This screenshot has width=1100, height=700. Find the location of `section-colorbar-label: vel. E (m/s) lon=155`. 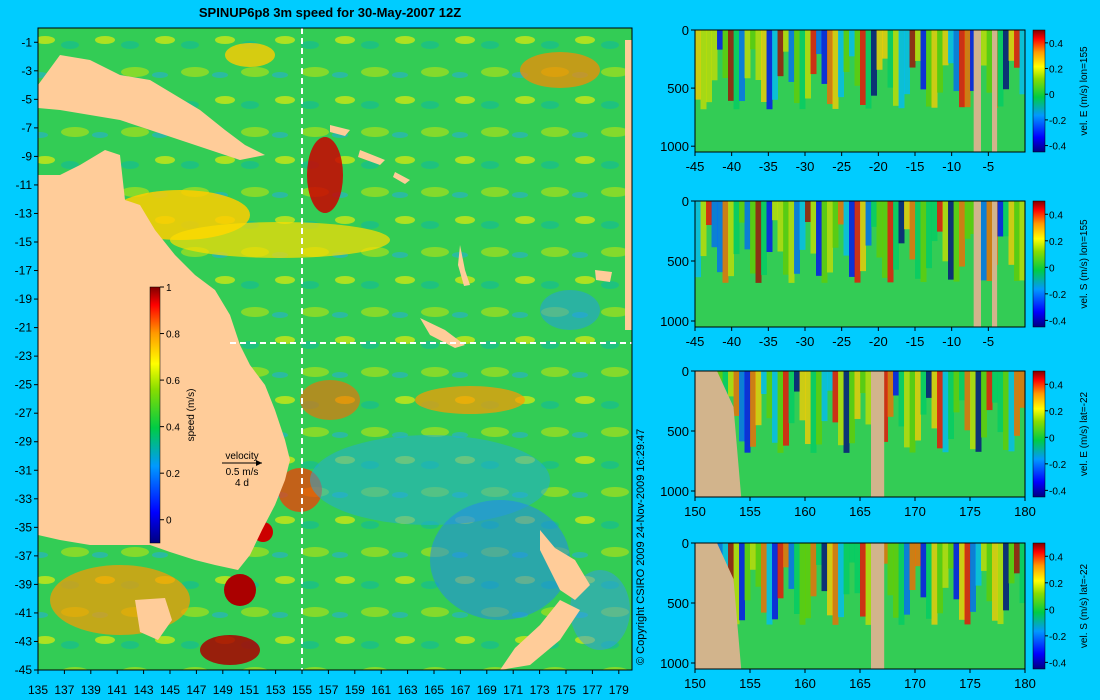

section-colorbar-label: vel. E (m/s) lon=155 is located at coordinates (1084, 91).